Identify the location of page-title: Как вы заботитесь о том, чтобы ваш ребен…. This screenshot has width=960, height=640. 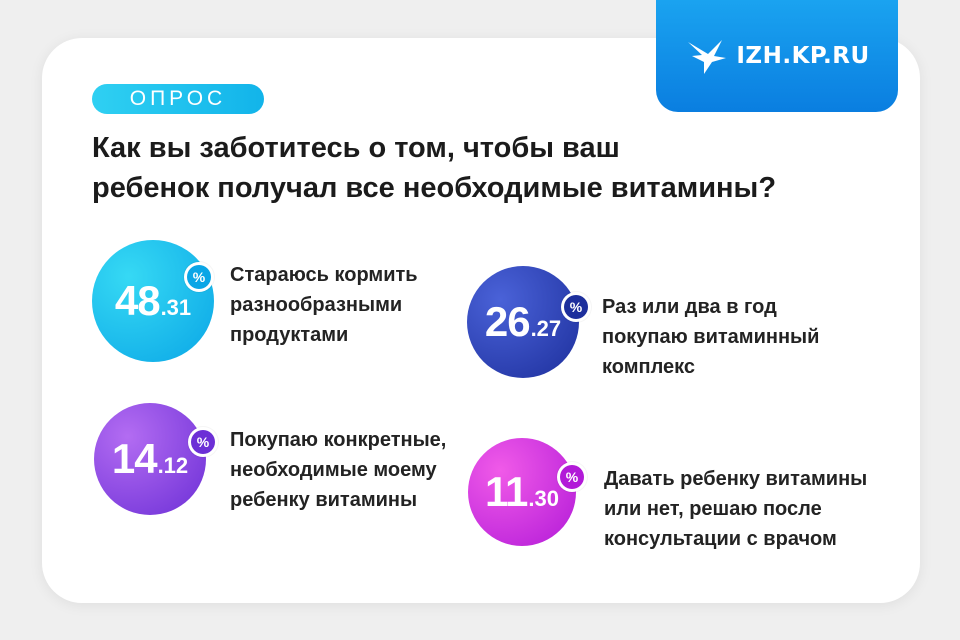
(492, 168).